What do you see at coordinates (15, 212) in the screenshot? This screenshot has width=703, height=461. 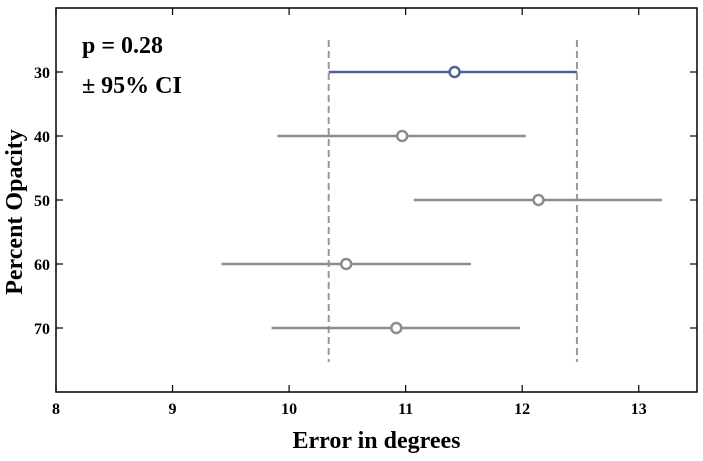 I see `y-axis-label: Percent Opacity` at bounding box center [15, 212].